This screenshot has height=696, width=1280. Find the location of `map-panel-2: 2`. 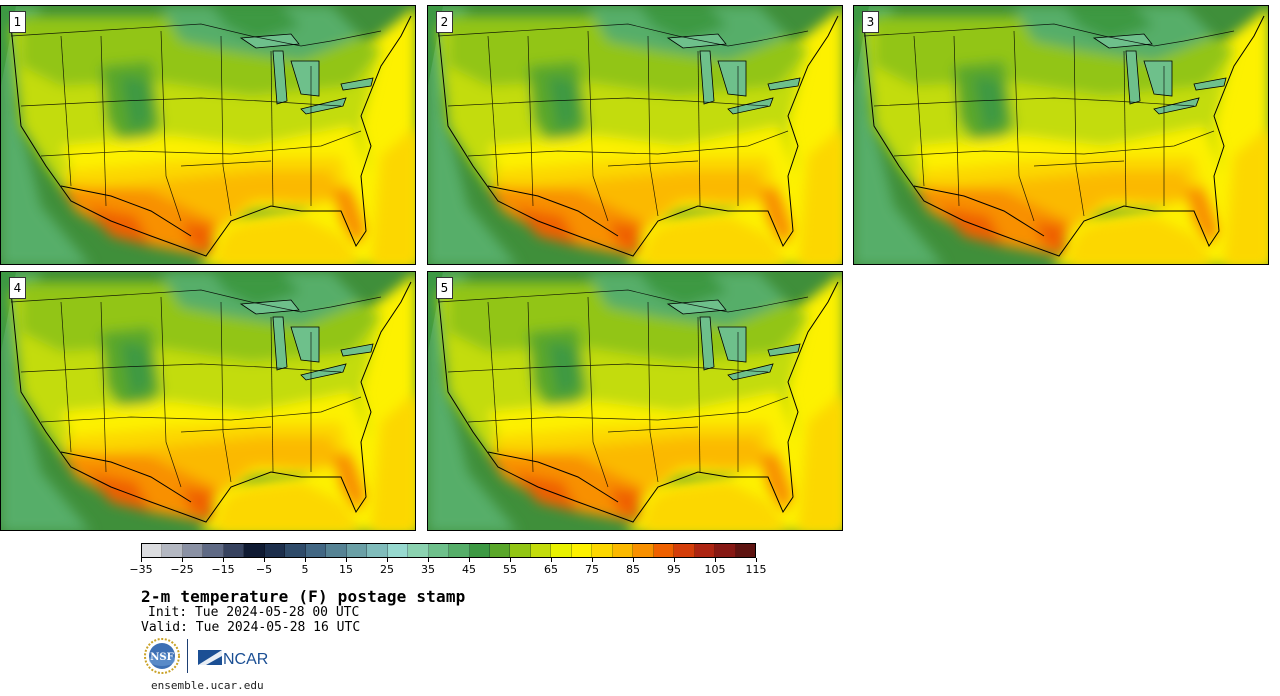

map-panel-2: 2 is located at coordinates (635, 135).